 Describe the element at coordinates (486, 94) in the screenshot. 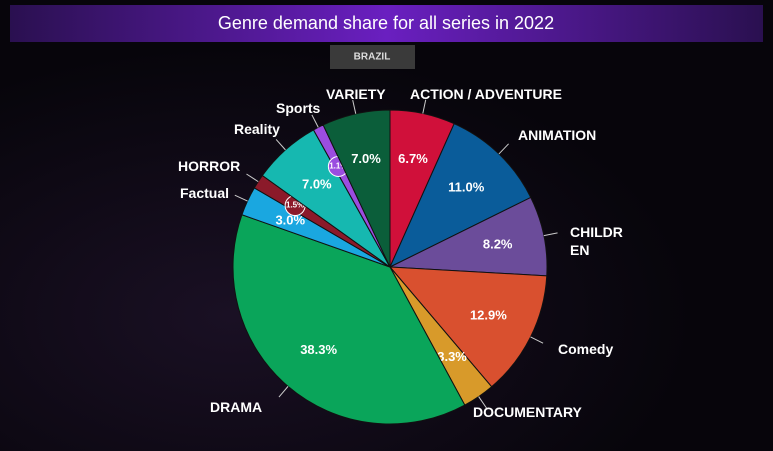

I see `category-label: ACTION / ADVENTURE` at that location.